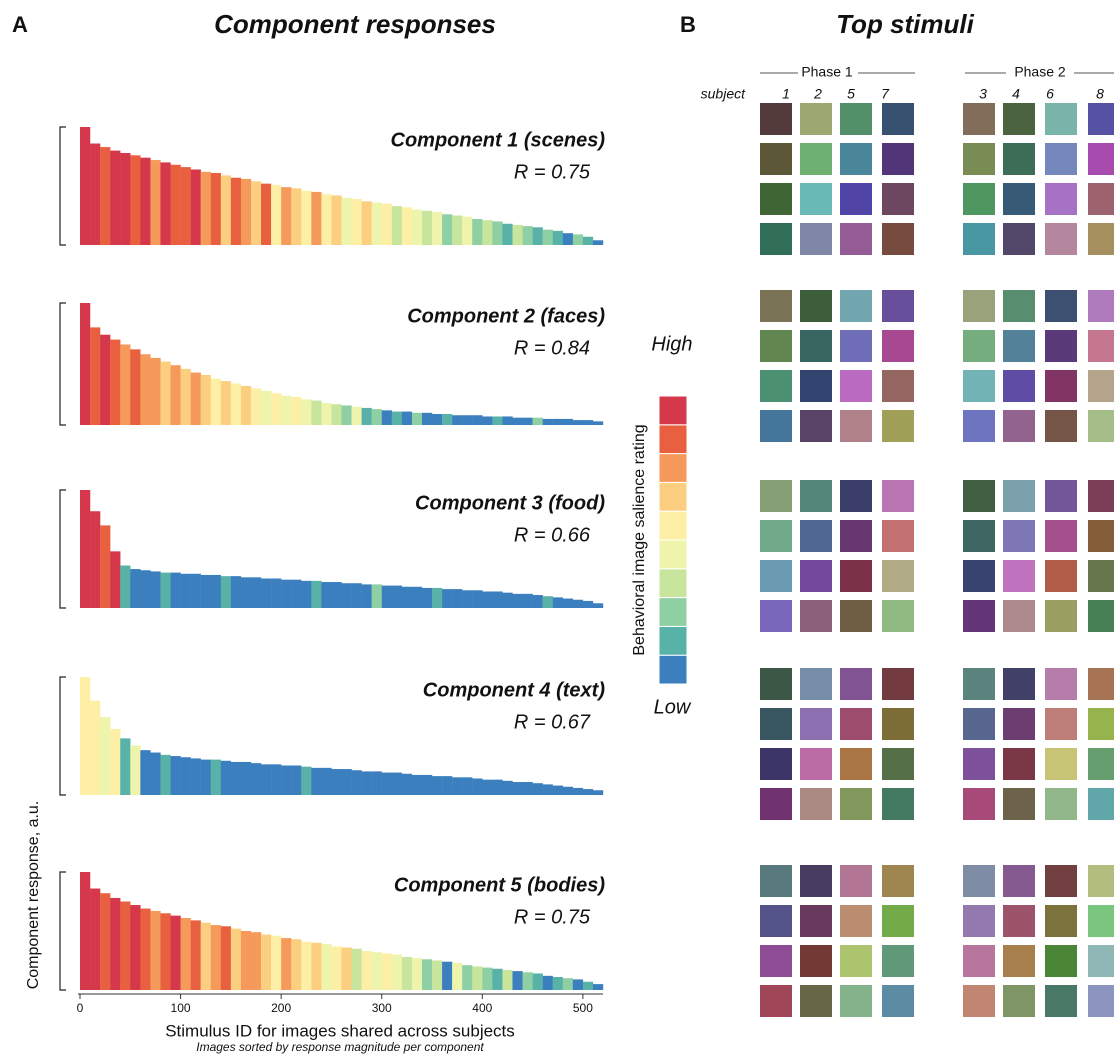 Image resolution: width=1114 pixels, height=1058 pixels. I want to click on x-tick-label: 200, so click(281, 1008).